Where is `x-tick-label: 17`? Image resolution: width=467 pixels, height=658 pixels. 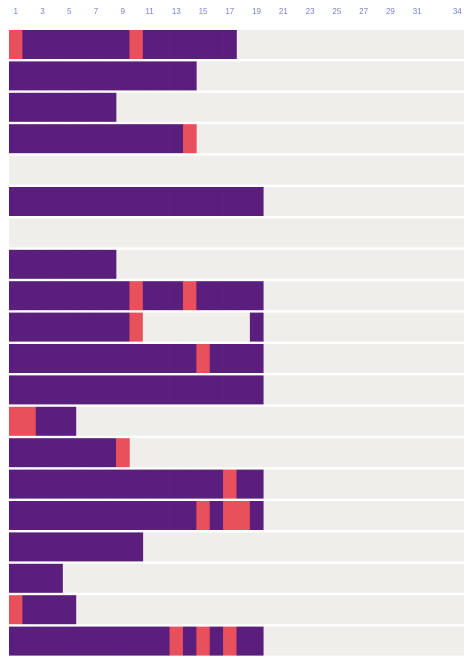 x-tick-label: 17 is located at coordinates (229, 11).